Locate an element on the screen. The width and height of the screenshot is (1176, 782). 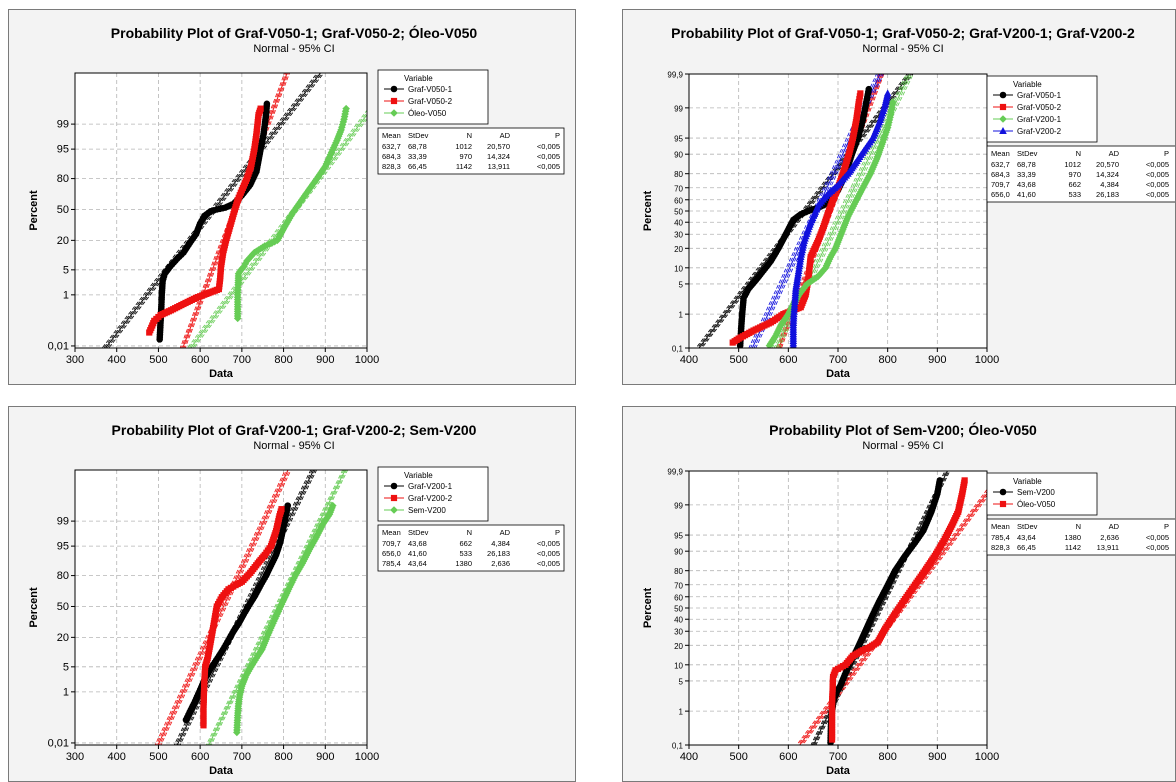
y-tick-label: 40 is located at coordinates (678, 620).